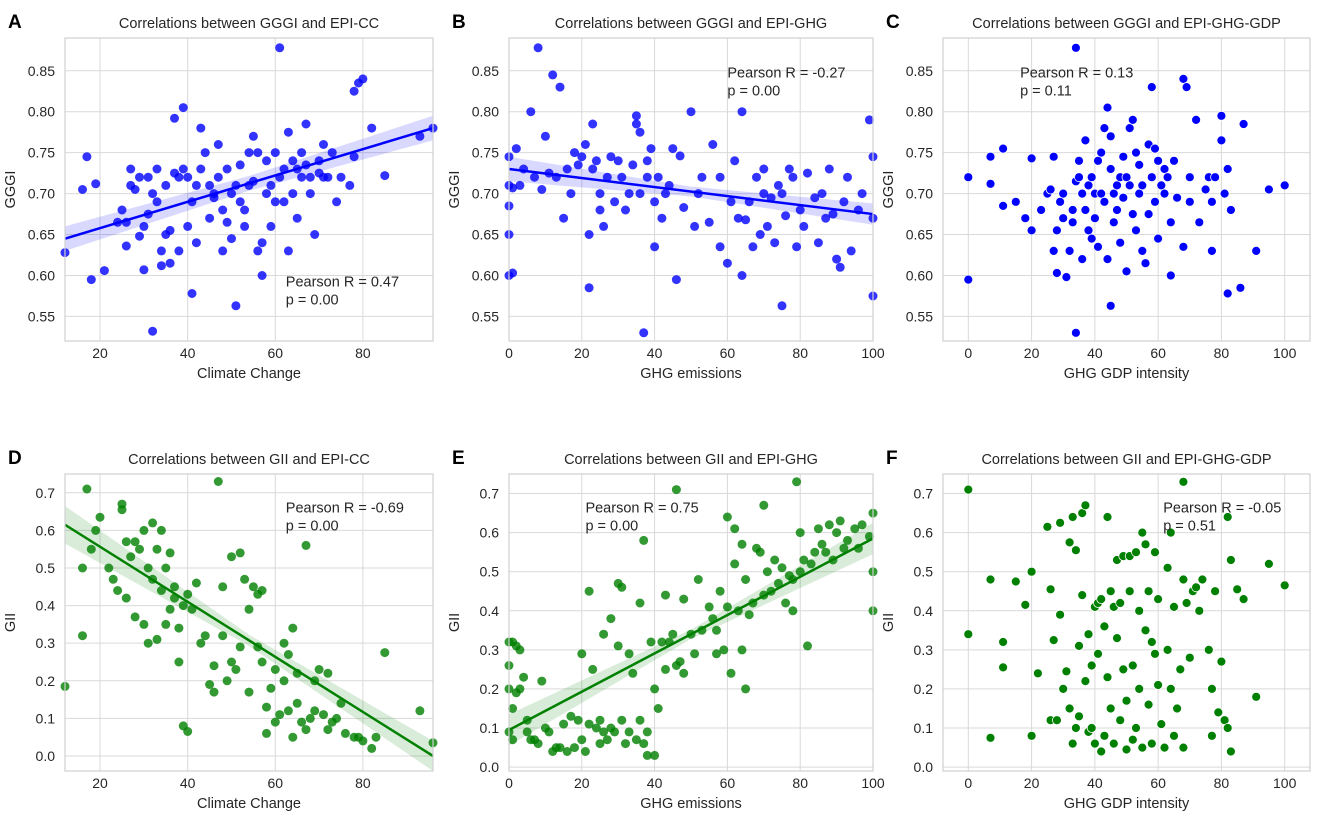  What do you see at coordinates (919, 153) in the screenshot?
I see `y-tick-label: 0.75` at bounding box center [919, 153].